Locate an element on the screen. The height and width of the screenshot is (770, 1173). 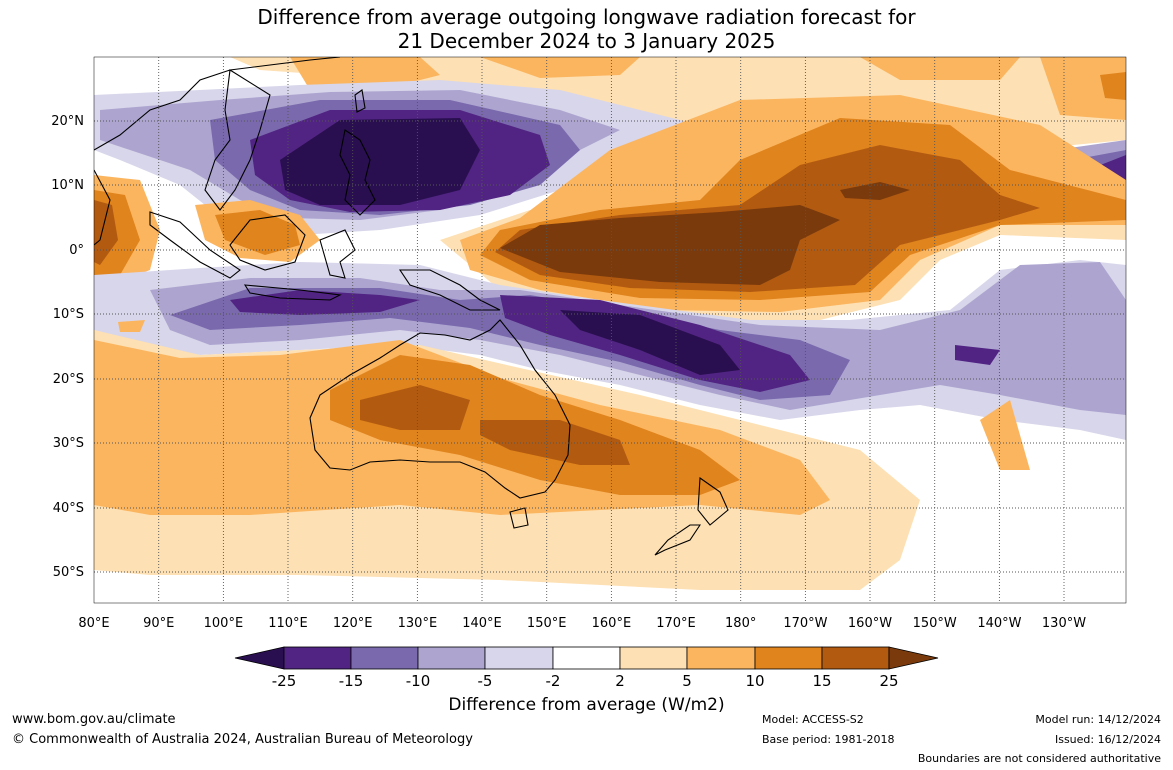
coastline-sulawesi is located at coordinates (337, 254).